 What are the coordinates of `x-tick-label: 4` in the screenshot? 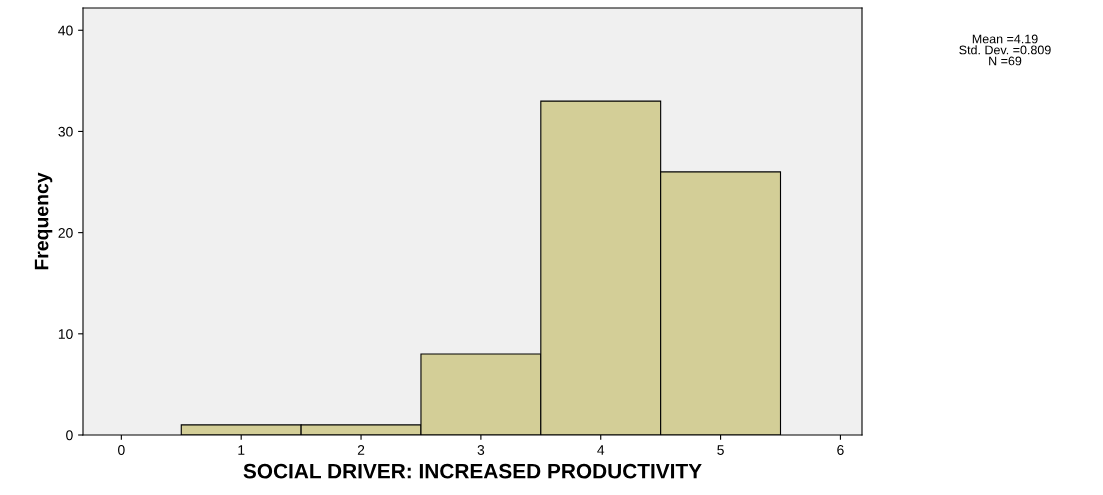 It's located at (601, 450).